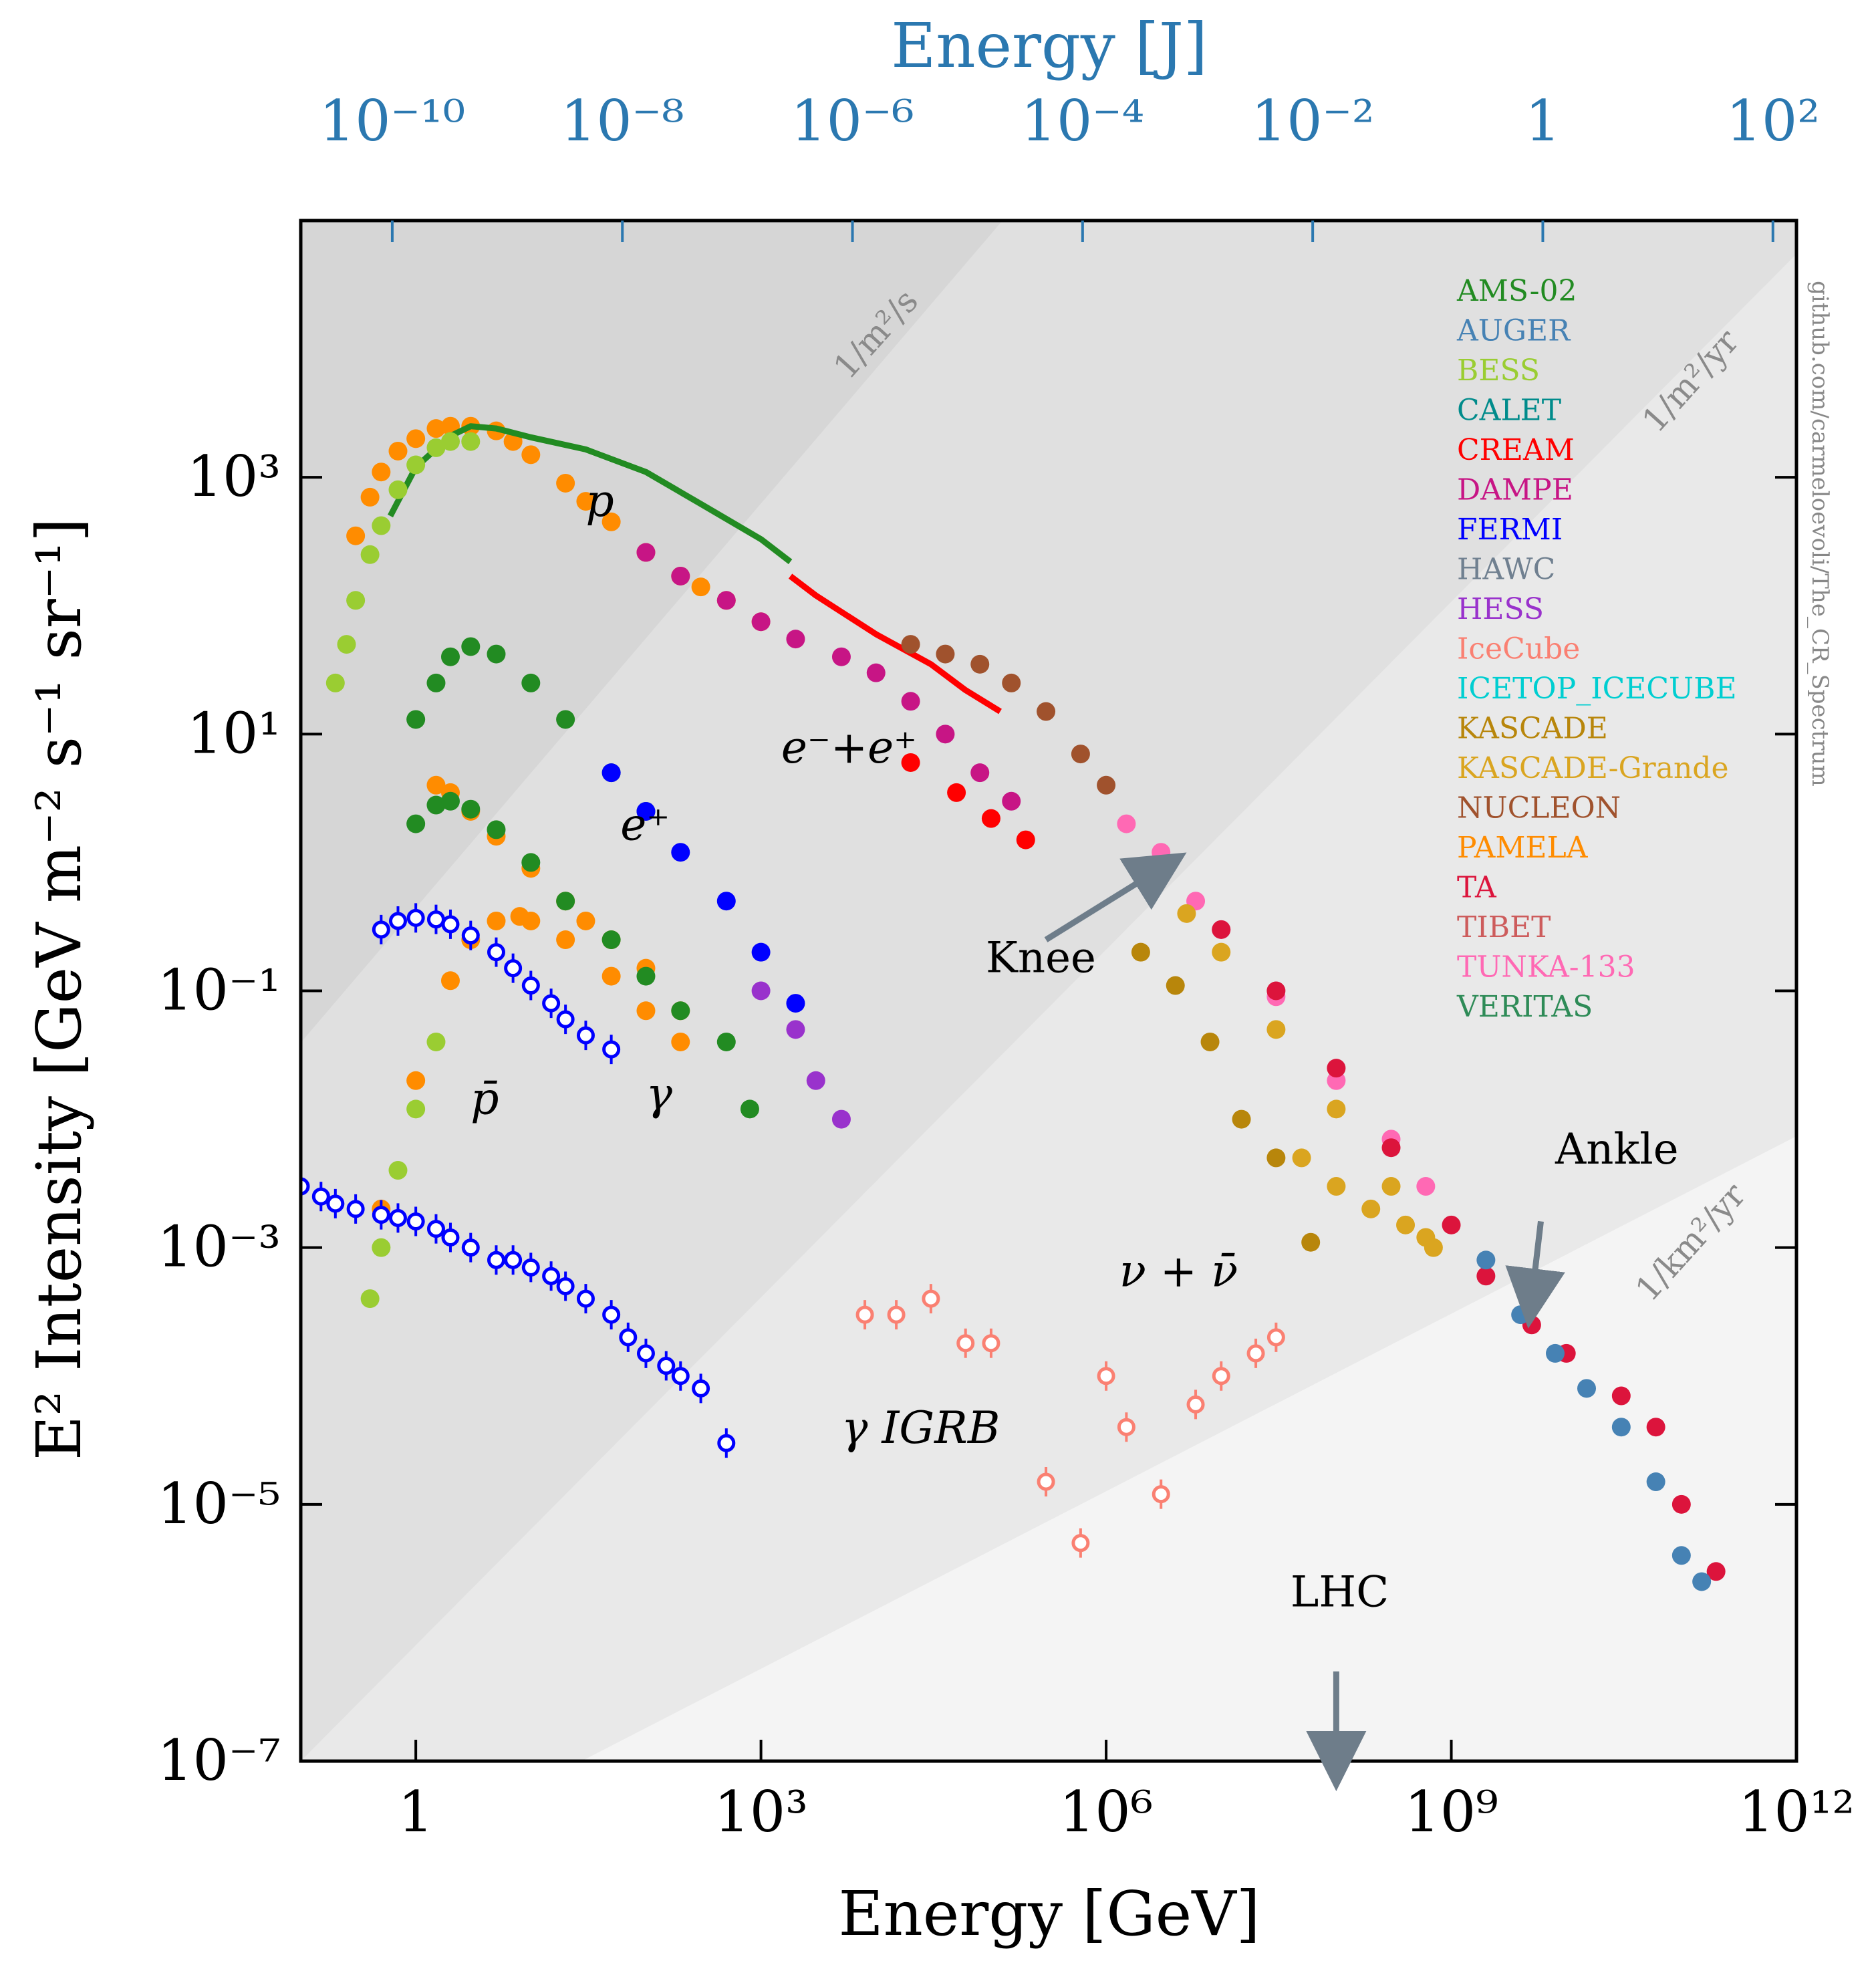 The image size is (1876, 1977). What do you see at coordinates (1819, 534) in the screenshot?
I see `credit-text: github.com/carmeloevoli/The_CR_Spectrum` at bounding box center [1819, 534].